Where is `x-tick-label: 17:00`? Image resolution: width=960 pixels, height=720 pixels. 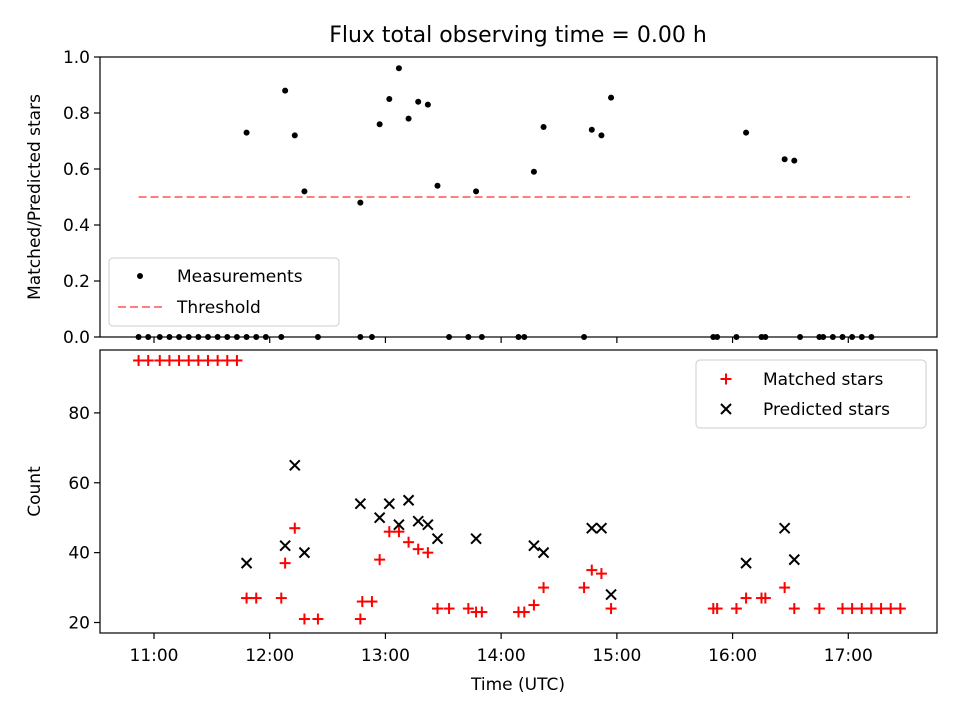
x-tick-label: 17:00 is located at coordinates (848, 656).